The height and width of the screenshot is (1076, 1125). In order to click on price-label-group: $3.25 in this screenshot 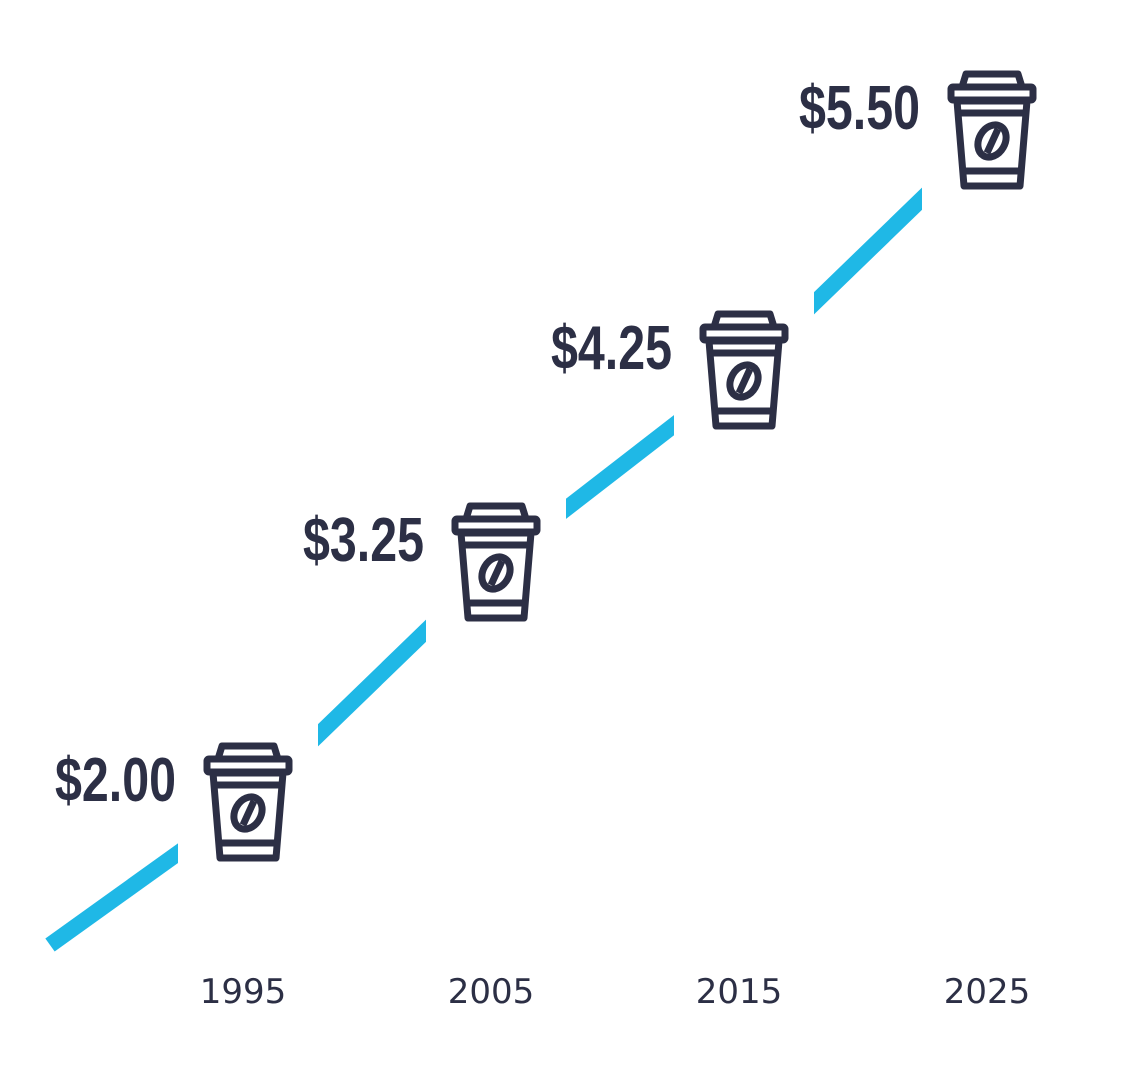, I will do `click(363, 539)`.